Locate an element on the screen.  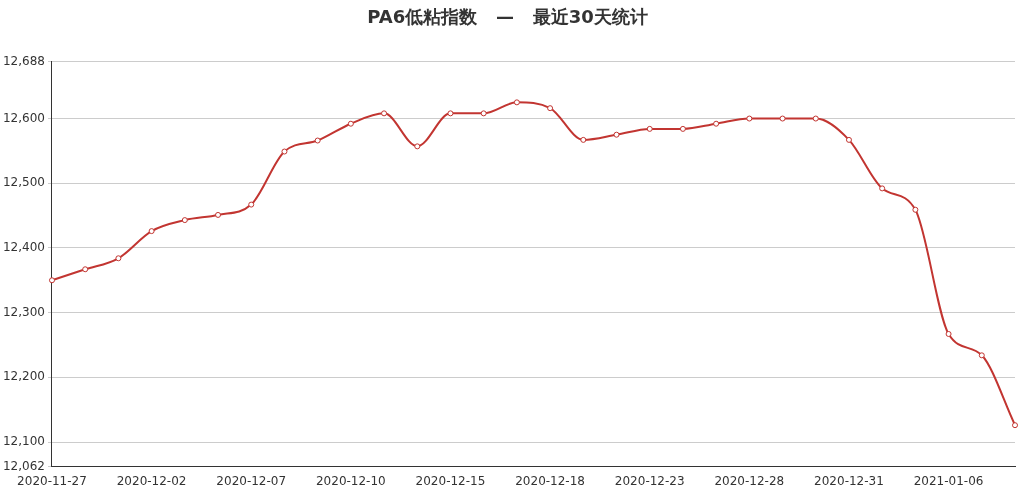
y-tick-label: 12,062 is located at coordinates (23, 465).